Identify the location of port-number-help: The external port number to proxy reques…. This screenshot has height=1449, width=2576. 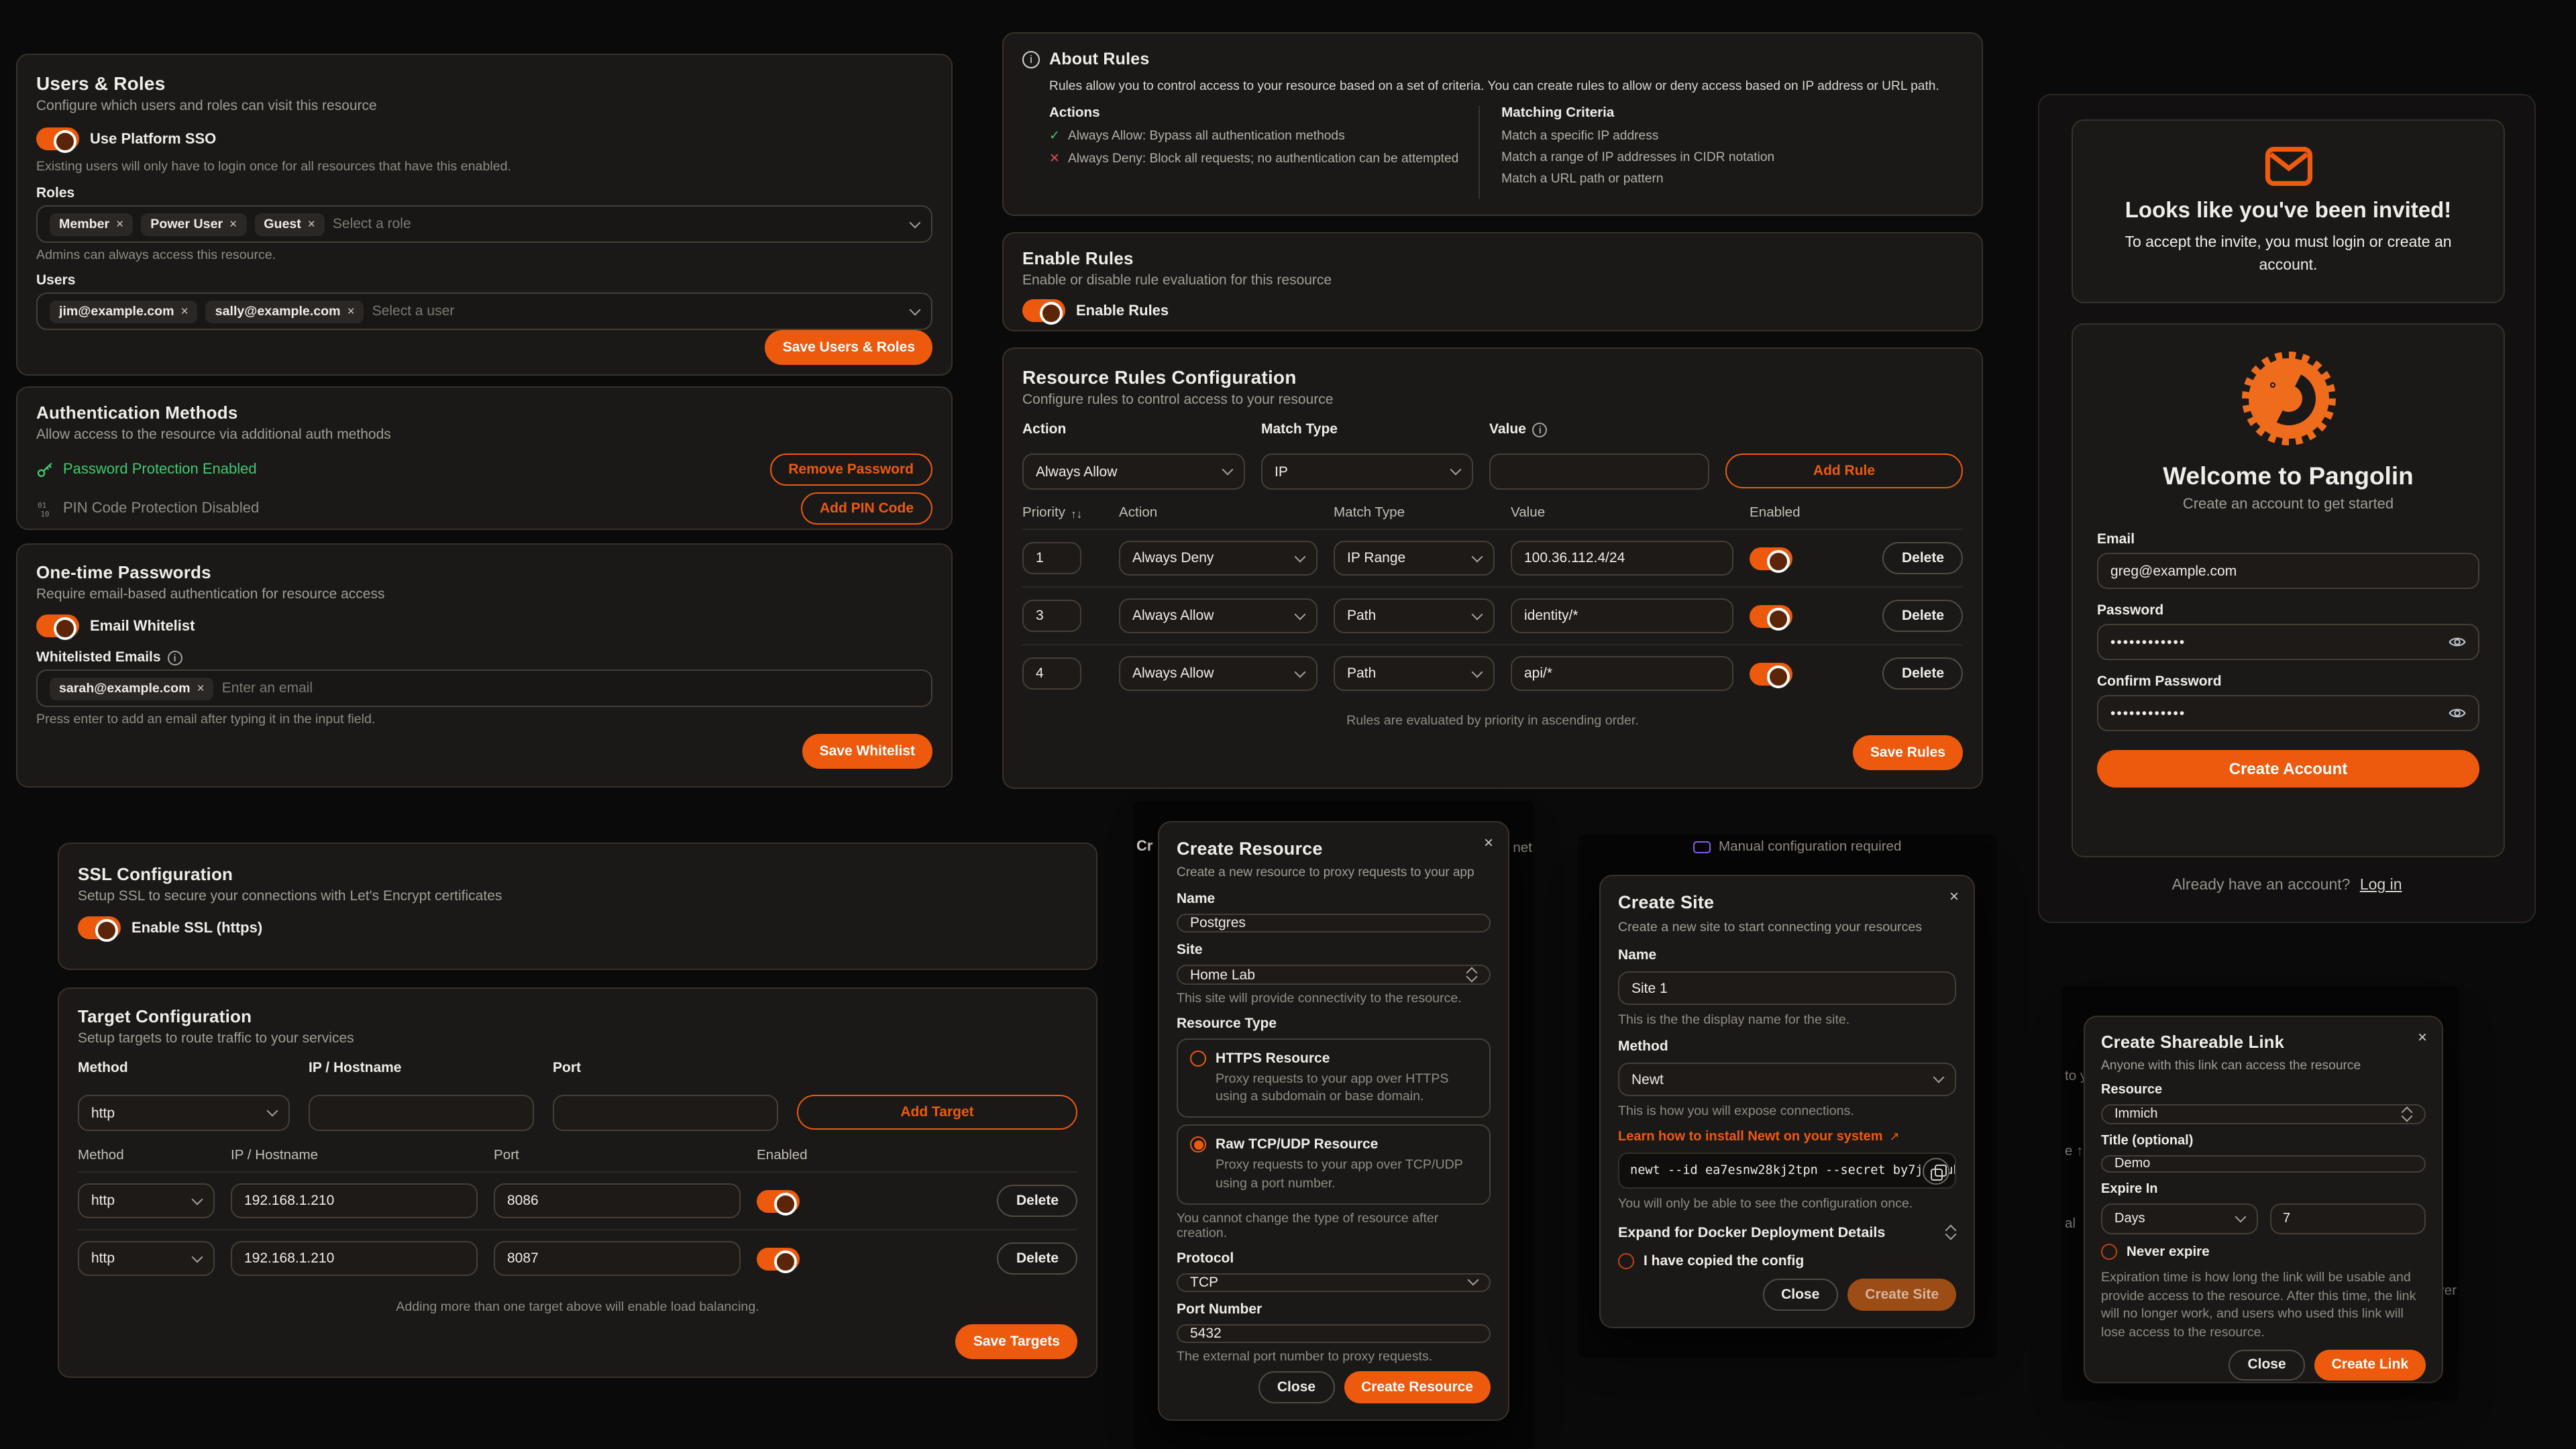
(1305, 1357).